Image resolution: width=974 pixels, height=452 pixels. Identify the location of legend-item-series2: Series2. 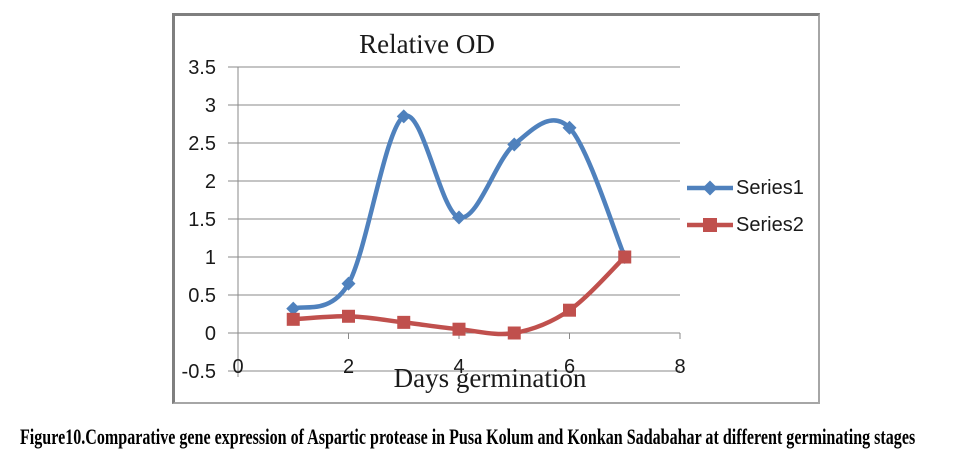
(745, 225).